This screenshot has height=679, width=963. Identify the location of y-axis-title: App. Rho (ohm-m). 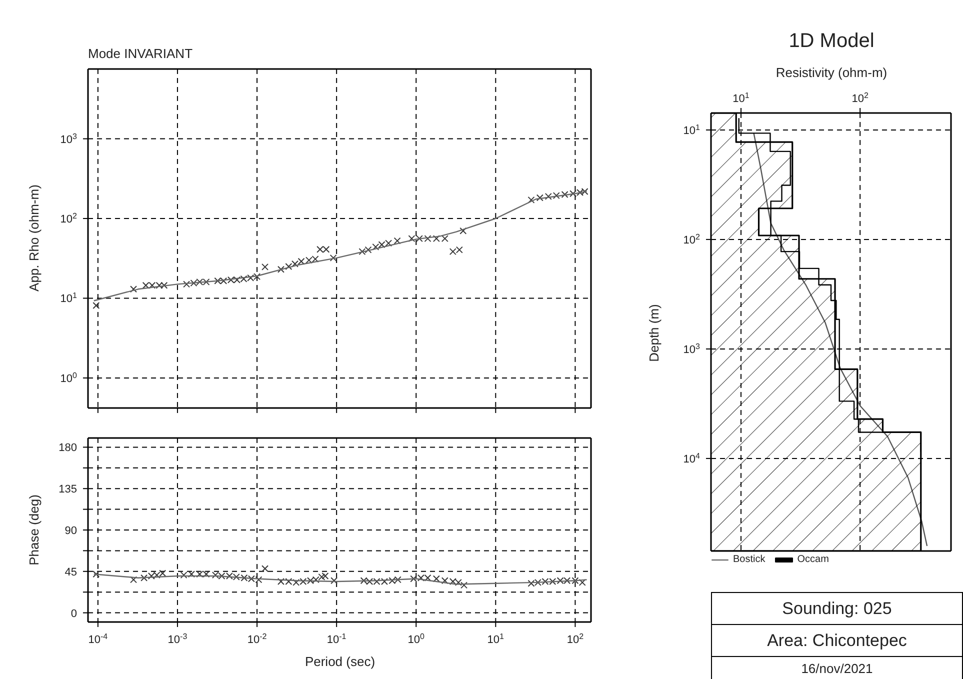
(34, 238).